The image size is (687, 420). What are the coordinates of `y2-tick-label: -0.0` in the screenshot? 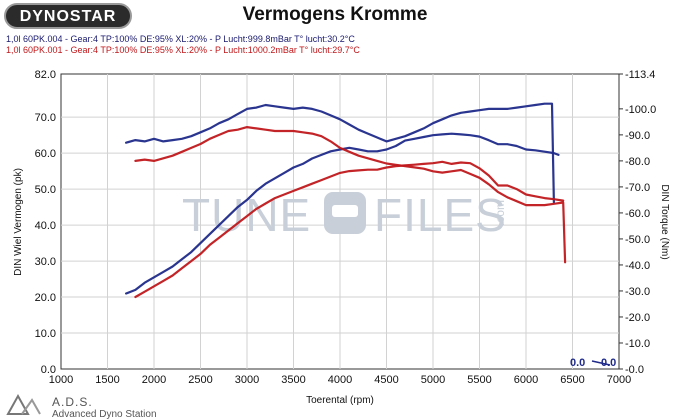 It's located at (634, 370).